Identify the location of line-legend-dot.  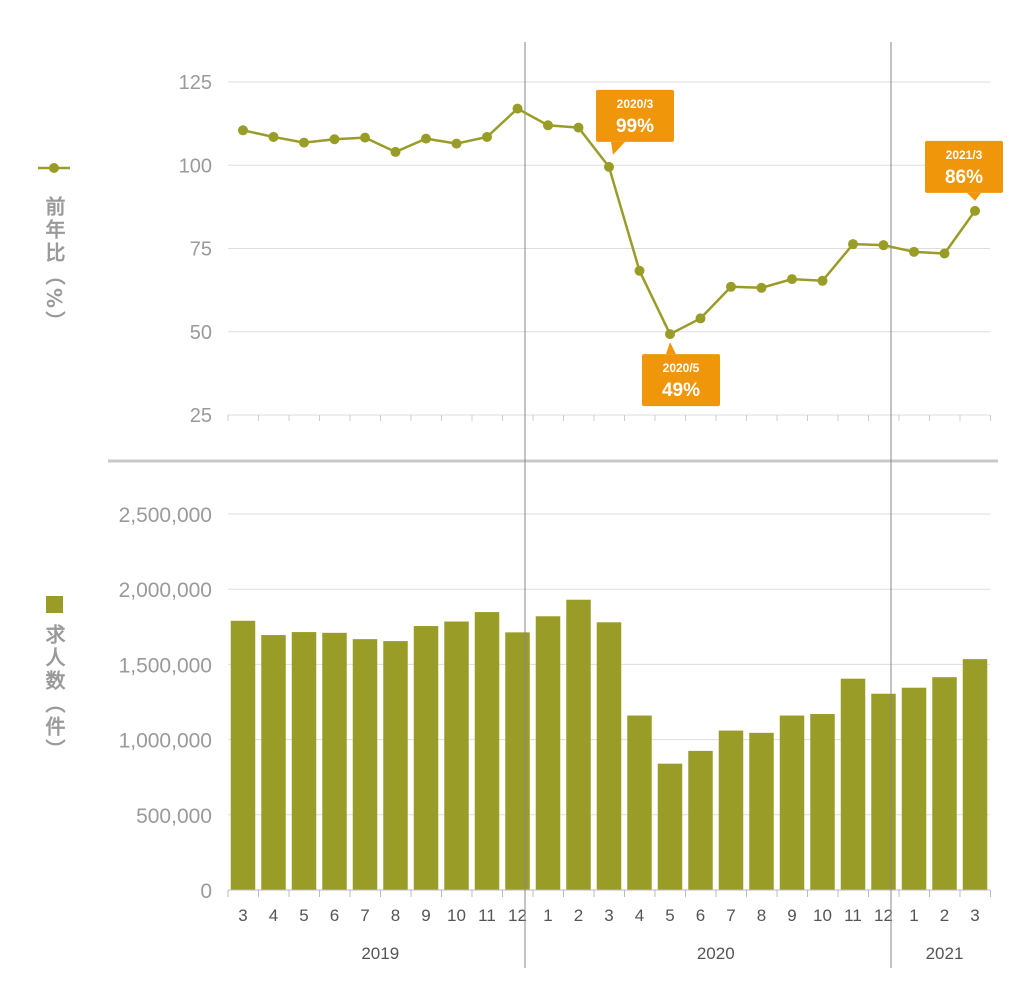
(54, 168).